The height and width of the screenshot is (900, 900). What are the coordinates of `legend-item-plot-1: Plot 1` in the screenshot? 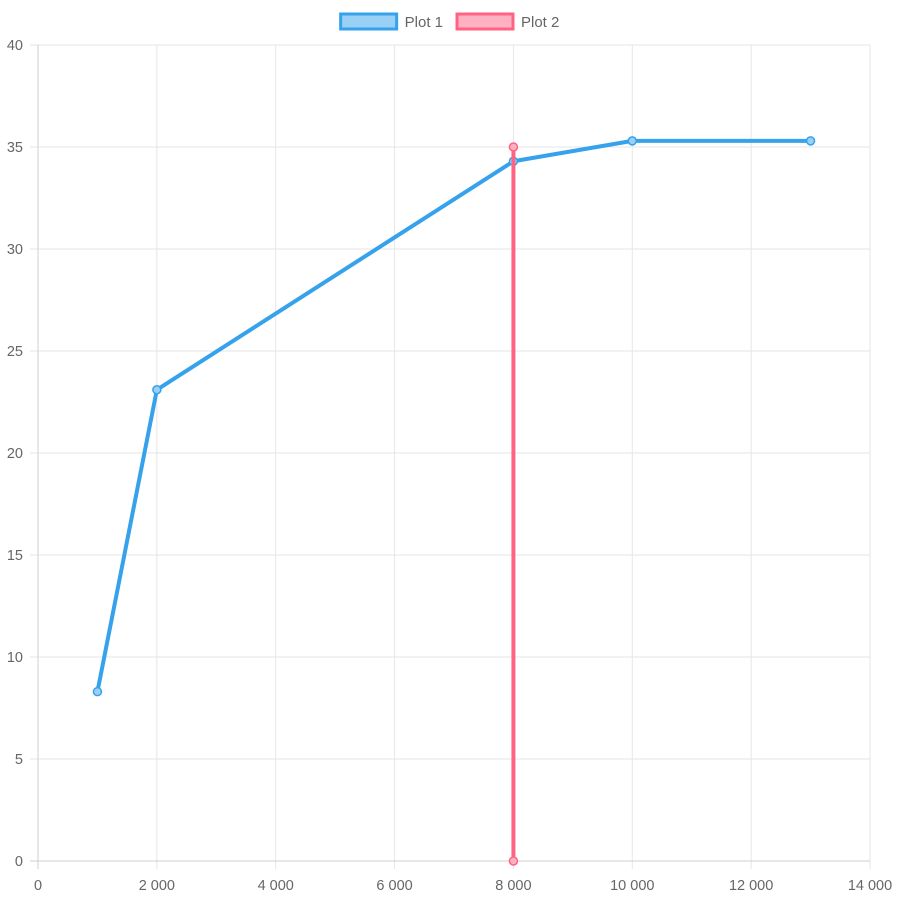 It's located at (391, 21).